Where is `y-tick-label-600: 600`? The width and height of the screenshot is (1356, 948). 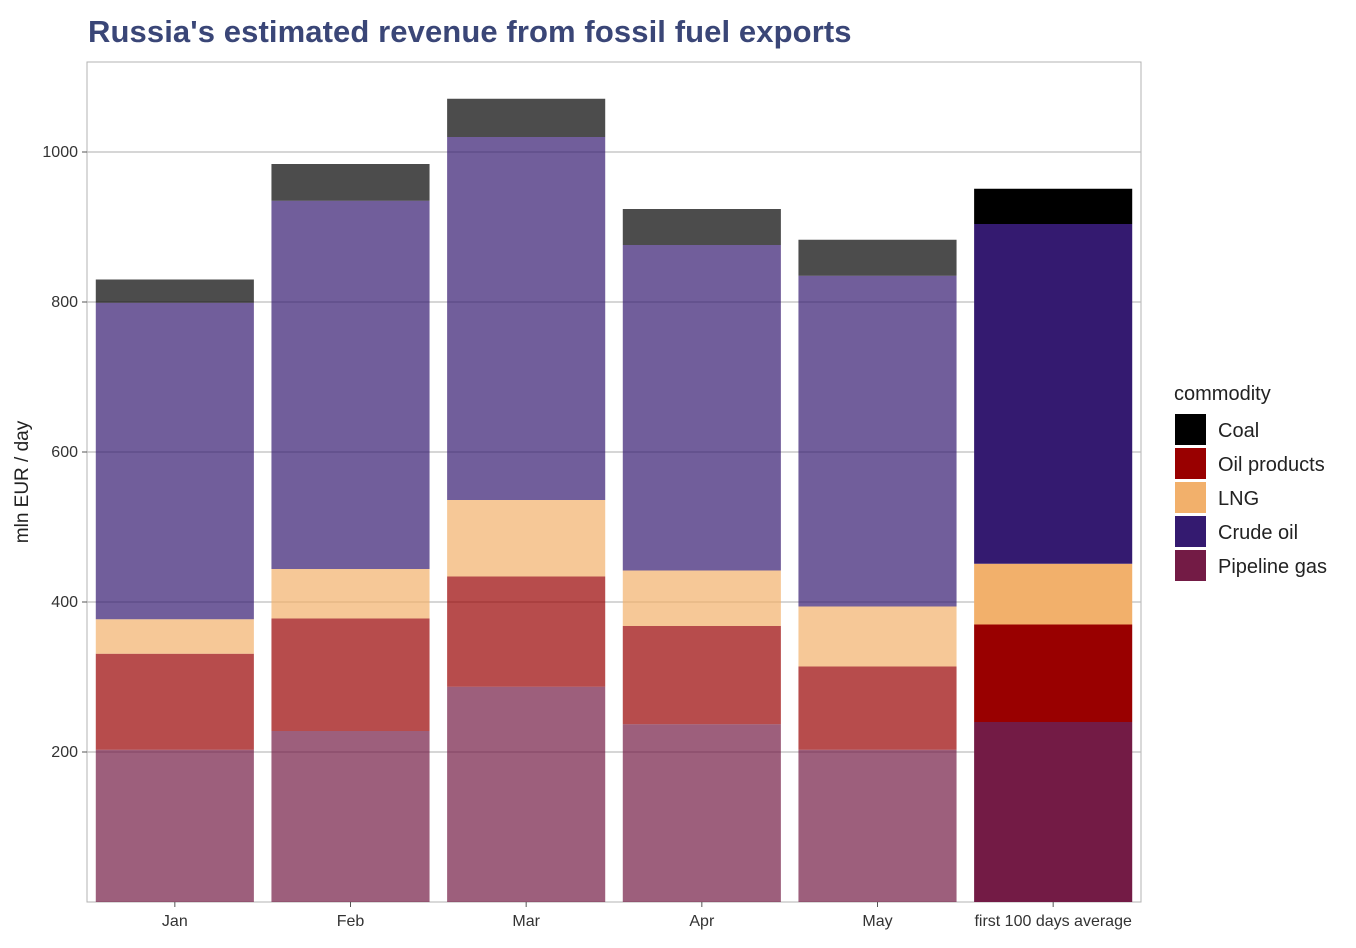 y-tick-label-600: 600 is located at coordinates (64, 452).